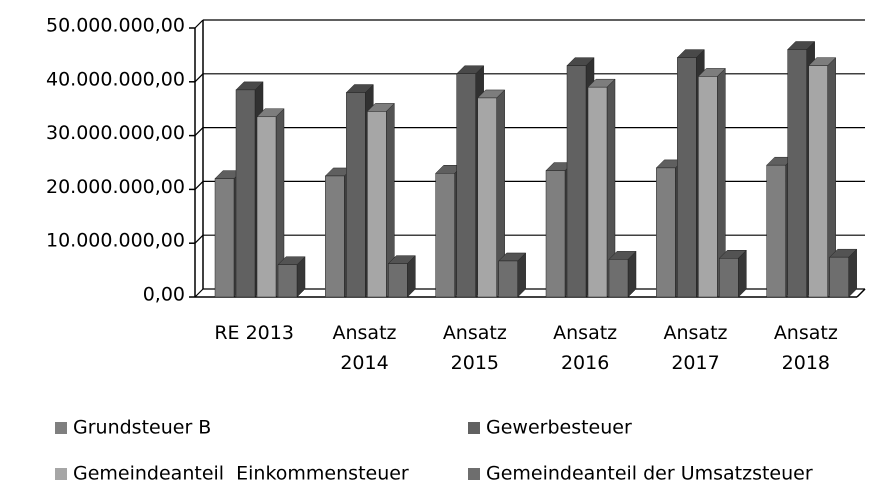 This screenshot has height=486, width=876. What do you see at coordinates (805, 348) in the screenshot?
I see `x-tick-label: Ansatz 2018` at bounding box center [805, 348].